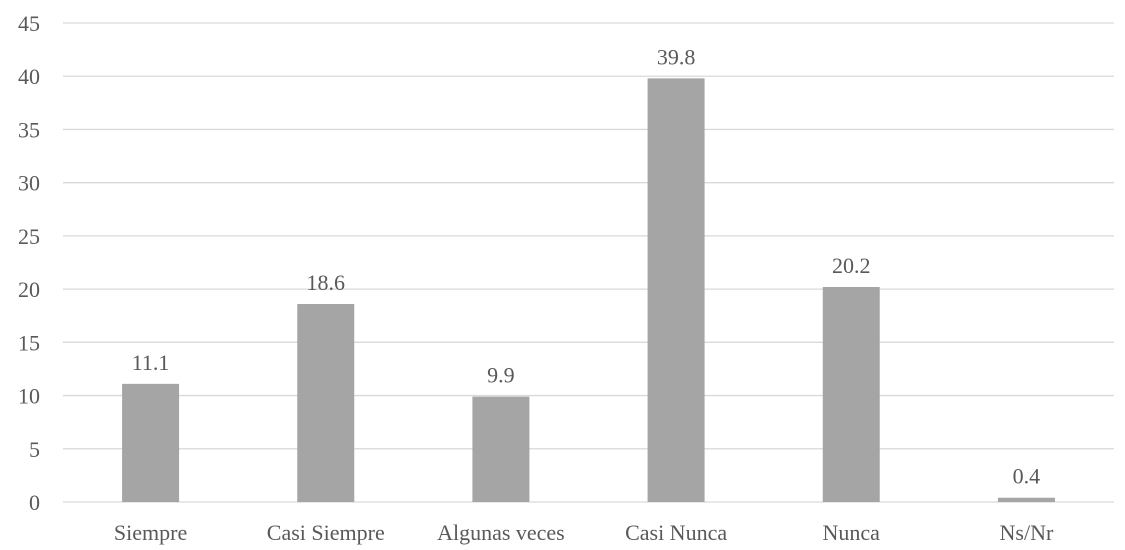 The width and height of the screenshot is (1125, 550). I want to click on data-label: 18.6, so click(326, 282).